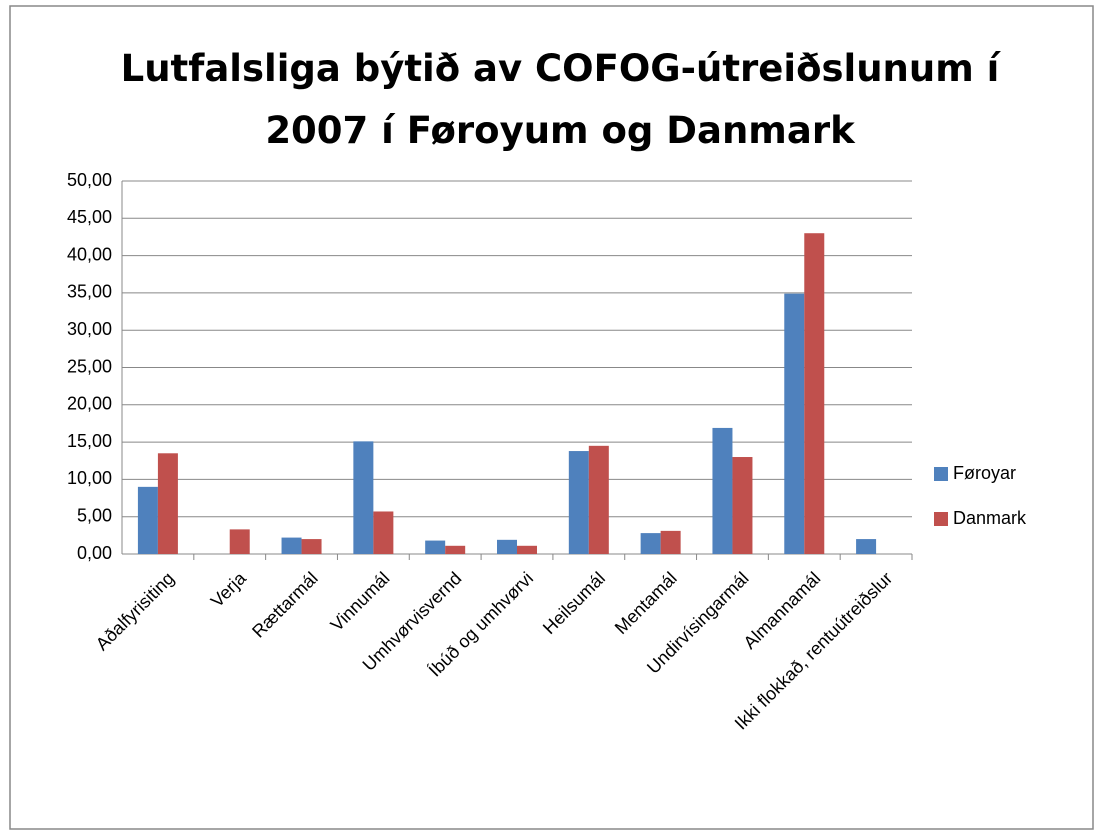  Describe the element at coordinates (94, 553) in the screenshot. I see `y-tick-label: 0,00` at that location.